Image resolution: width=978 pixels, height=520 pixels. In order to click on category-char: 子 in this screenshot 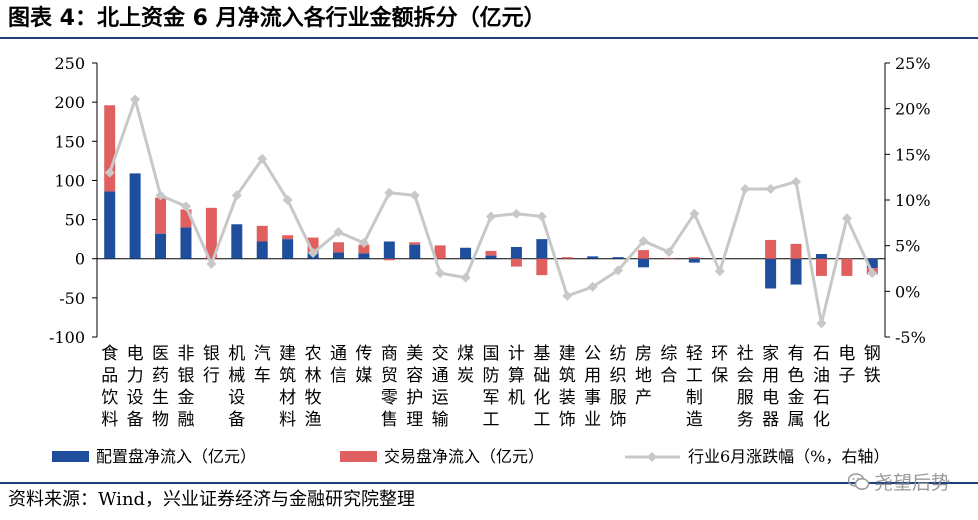, I will do `click(846, 376)`.